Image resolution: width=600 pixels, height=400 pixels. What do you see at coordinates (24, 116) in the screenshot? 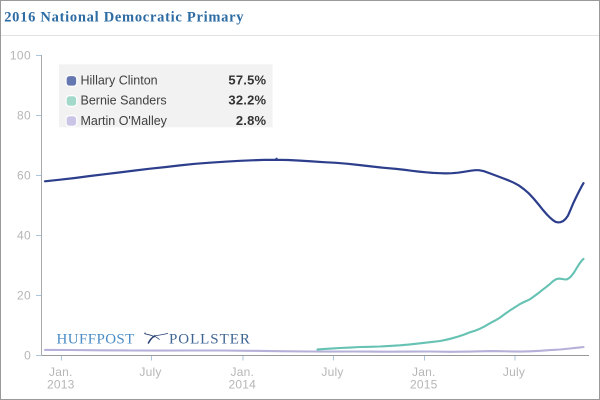
I see `svg-text: 80` at bounding box center [24, 116].